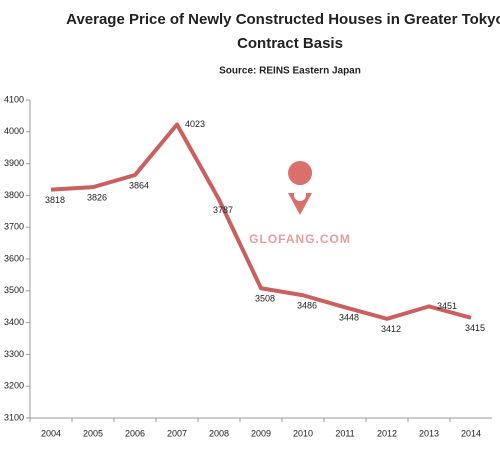 Image resolution: width=500 pixels, height=450 pixels. Describe the element at coordinates (265, 299) in the screenshot. I see `data-label: 3508` at that location.